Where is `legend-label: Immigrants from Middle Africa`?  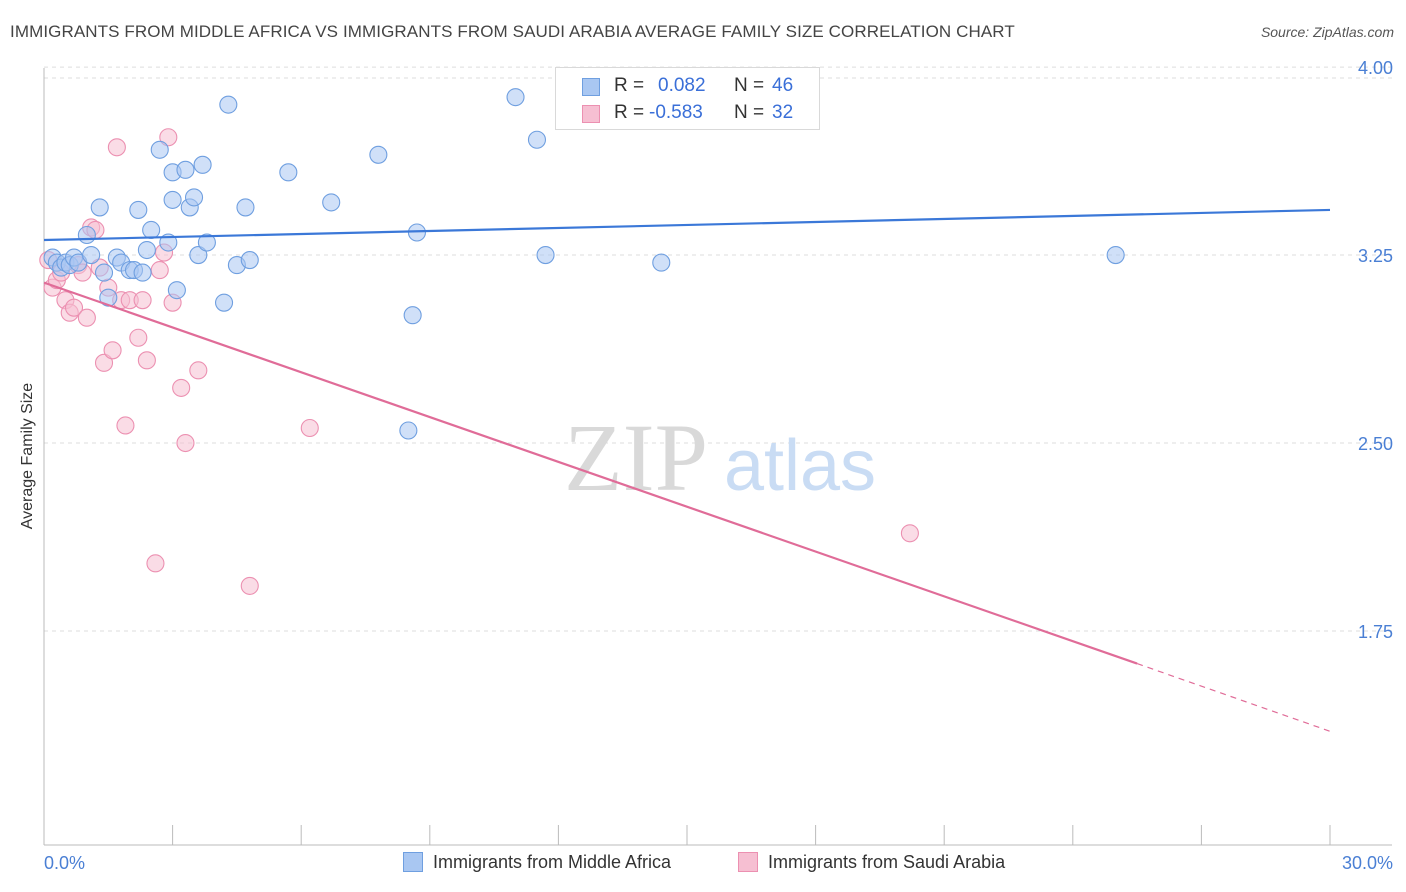
legend-label: Immigrants from Middle Africa is located at coordinates (552, 862).